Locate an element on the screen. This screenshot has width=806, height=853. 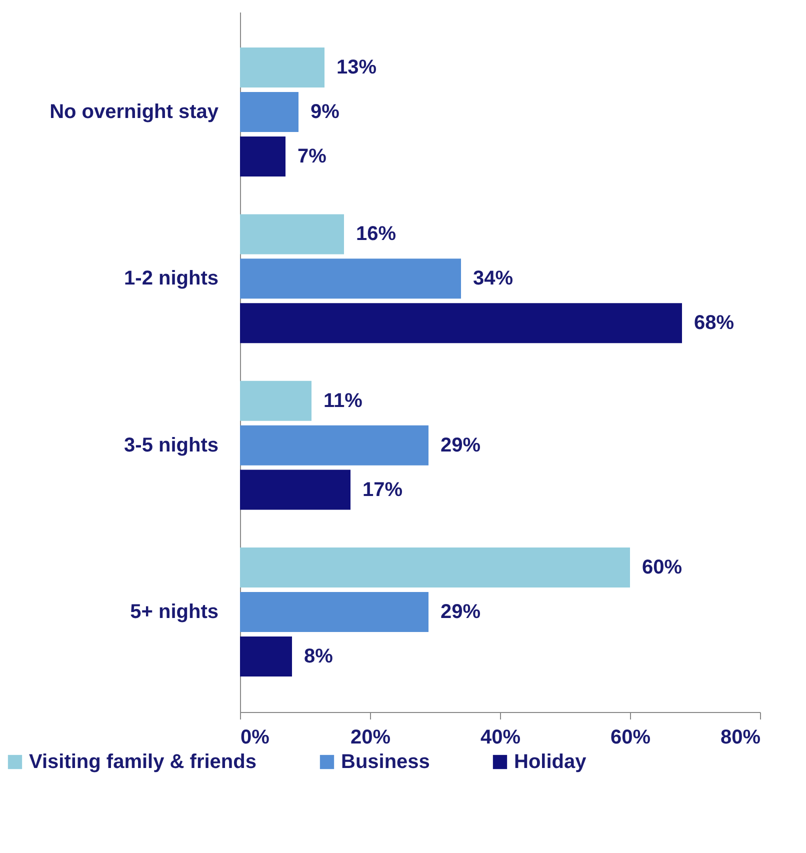
data-label: 13% is located at coordinates (356, 67).